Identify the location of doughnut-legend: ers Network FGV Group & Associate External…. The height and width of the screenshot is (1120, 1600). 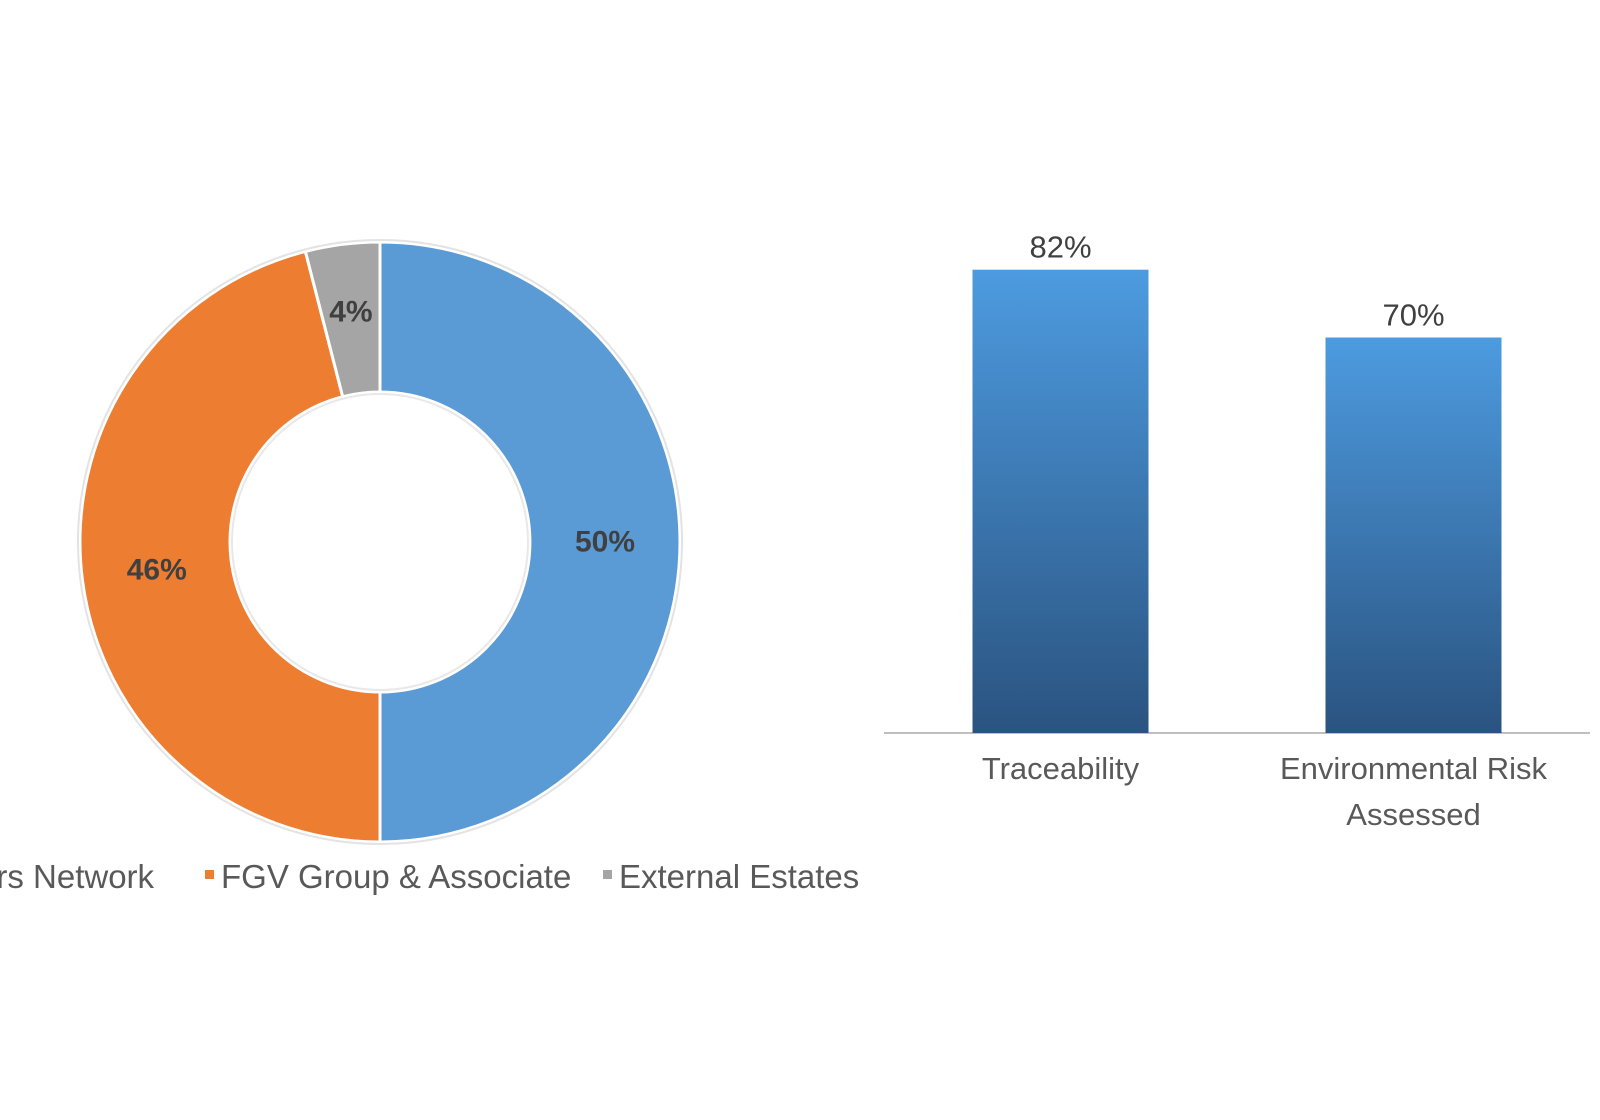
(429, 876).